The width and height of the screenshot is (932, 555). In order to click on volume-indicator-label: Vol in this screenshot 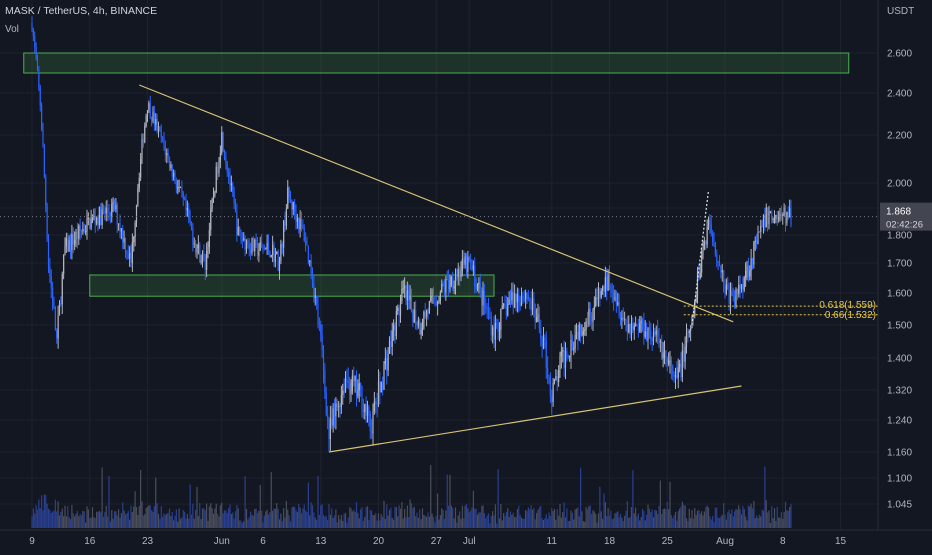, I will do `click(12, 29)`.